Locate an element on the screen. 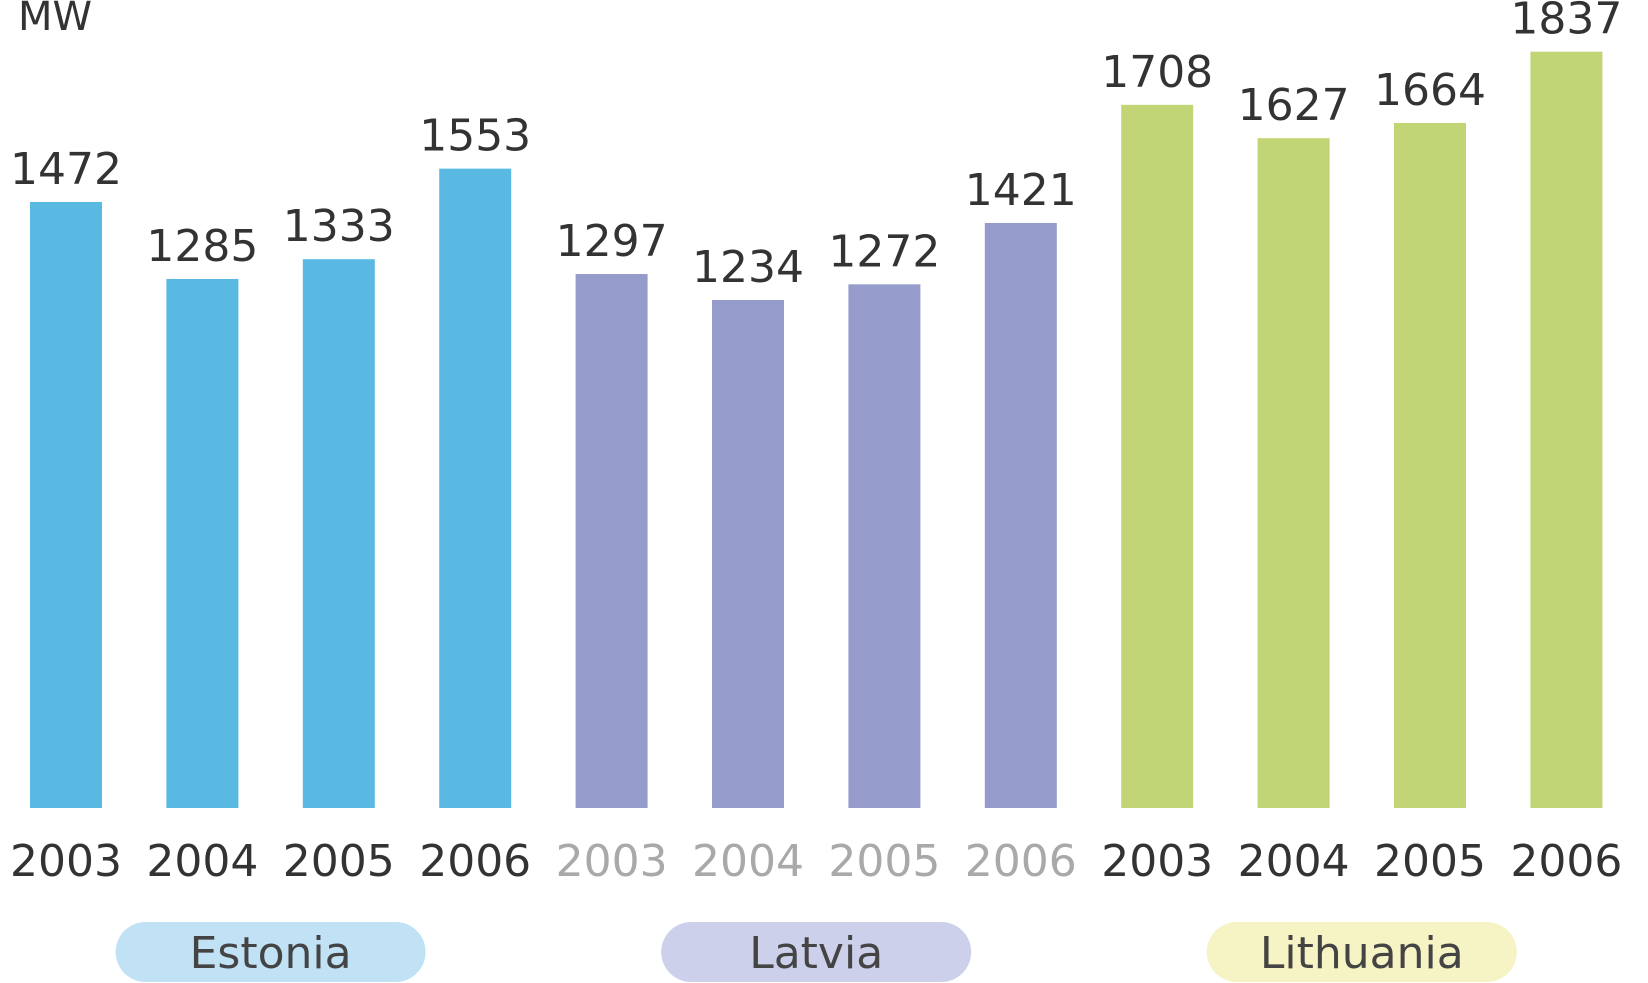  bar-lithuania-2004 is located at coordinates (1293, 473).